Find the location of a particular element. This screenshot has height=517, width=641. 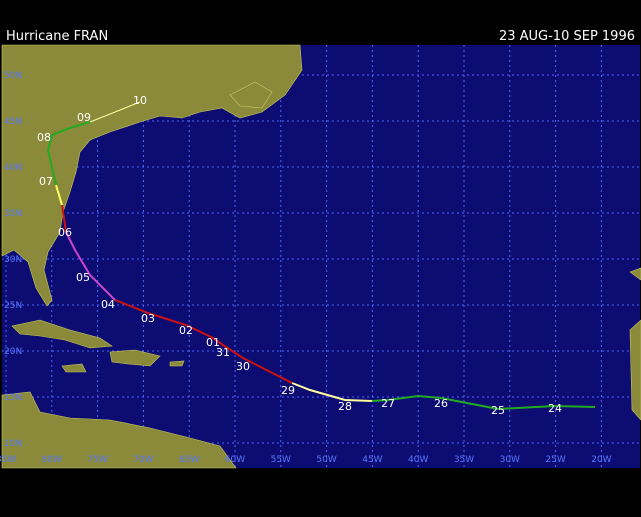

lon-label: 70W is located at coordinates (143, 460).